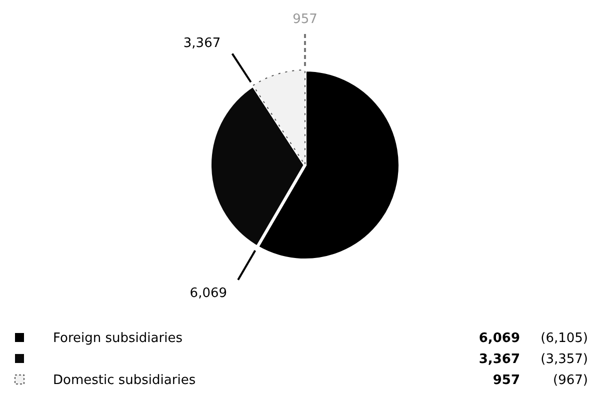  I want to click on text: (3,357), so click(564, 359).